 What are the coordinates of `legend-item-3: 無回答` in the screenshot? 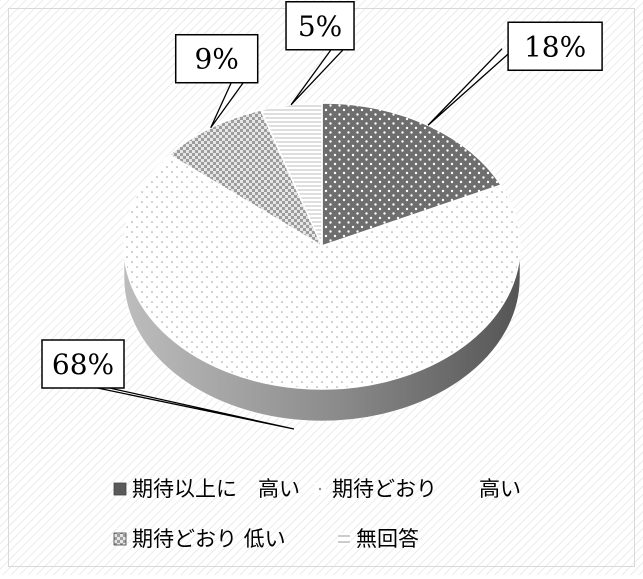 It's located at (378, 539).